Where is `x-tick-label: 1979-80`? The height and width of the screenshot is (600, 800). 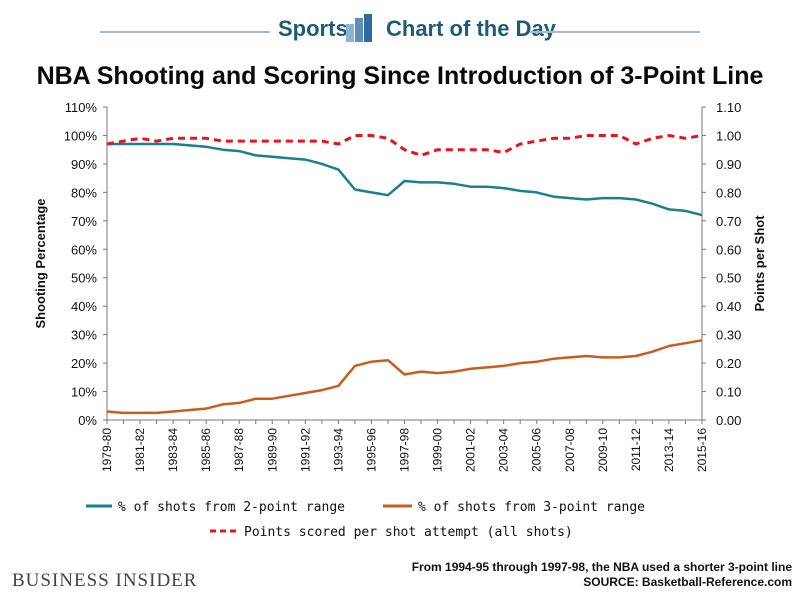
x-tick-label: 1979-80 is located at coordinates (107, 450).